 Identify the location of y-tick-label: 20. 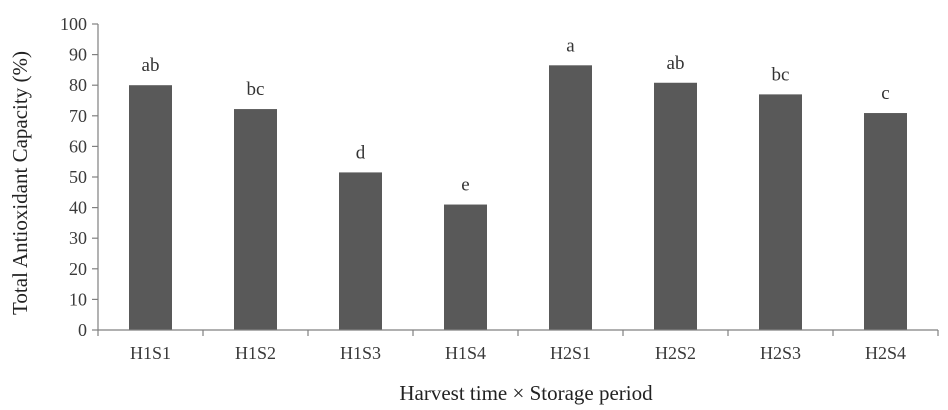
(78, 269).